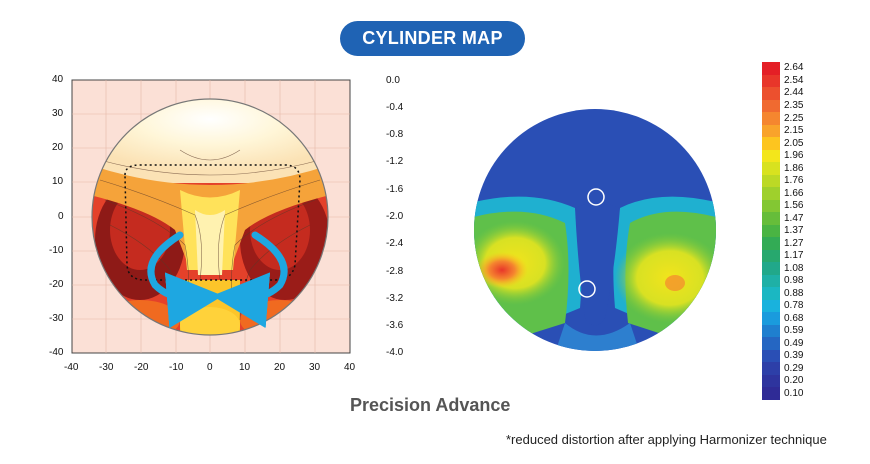 The height and width of the screenshot is (464, 870). Describe the element at coordinates (395, 271) in the screenshot. I see `colorbar-tick: -2.8` at that location.